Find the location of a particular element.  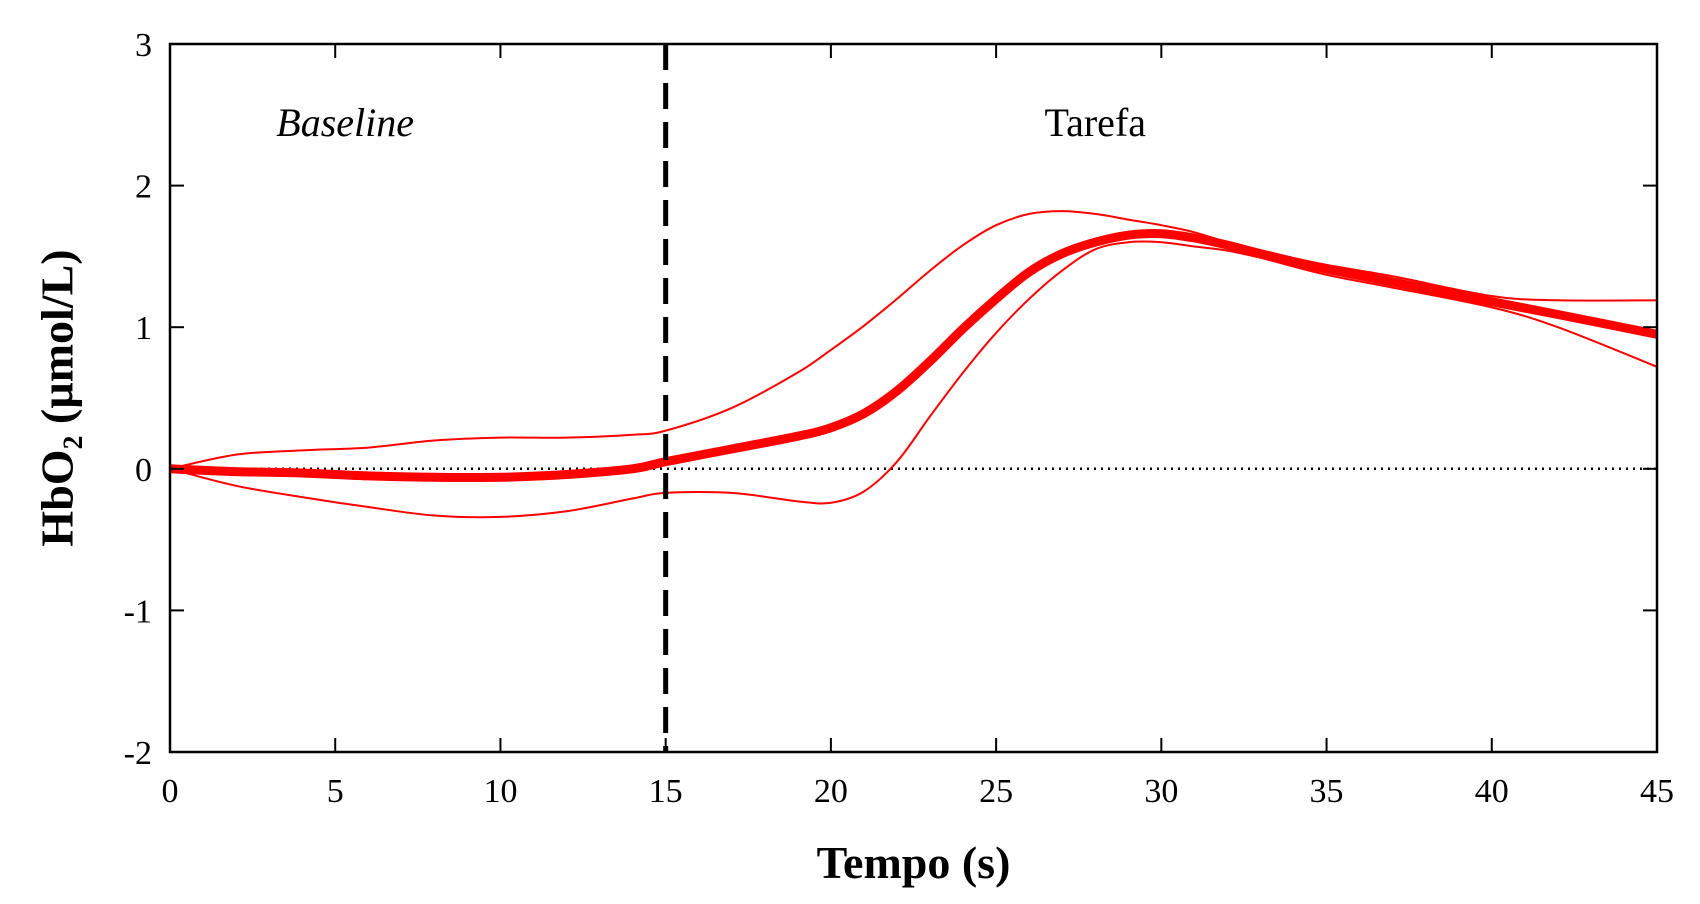

y-tick-label: -1 is located at coordinates (138, 611).